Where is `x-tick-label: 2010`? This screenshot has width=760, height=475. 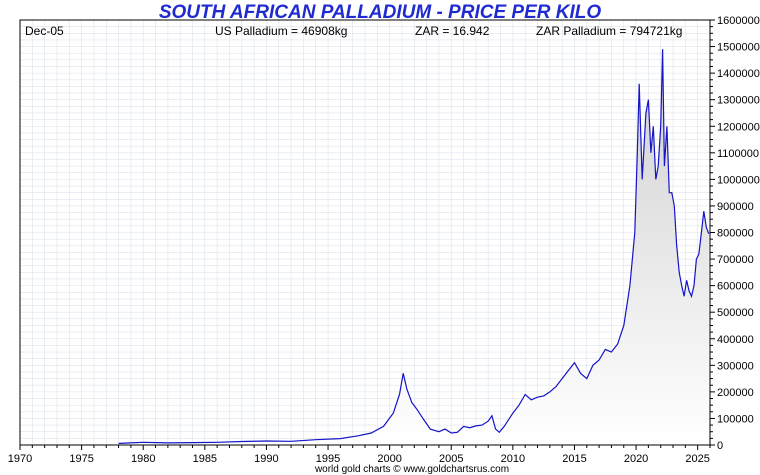 x-tick-label: 2010 is located at coordinates (513, 459).